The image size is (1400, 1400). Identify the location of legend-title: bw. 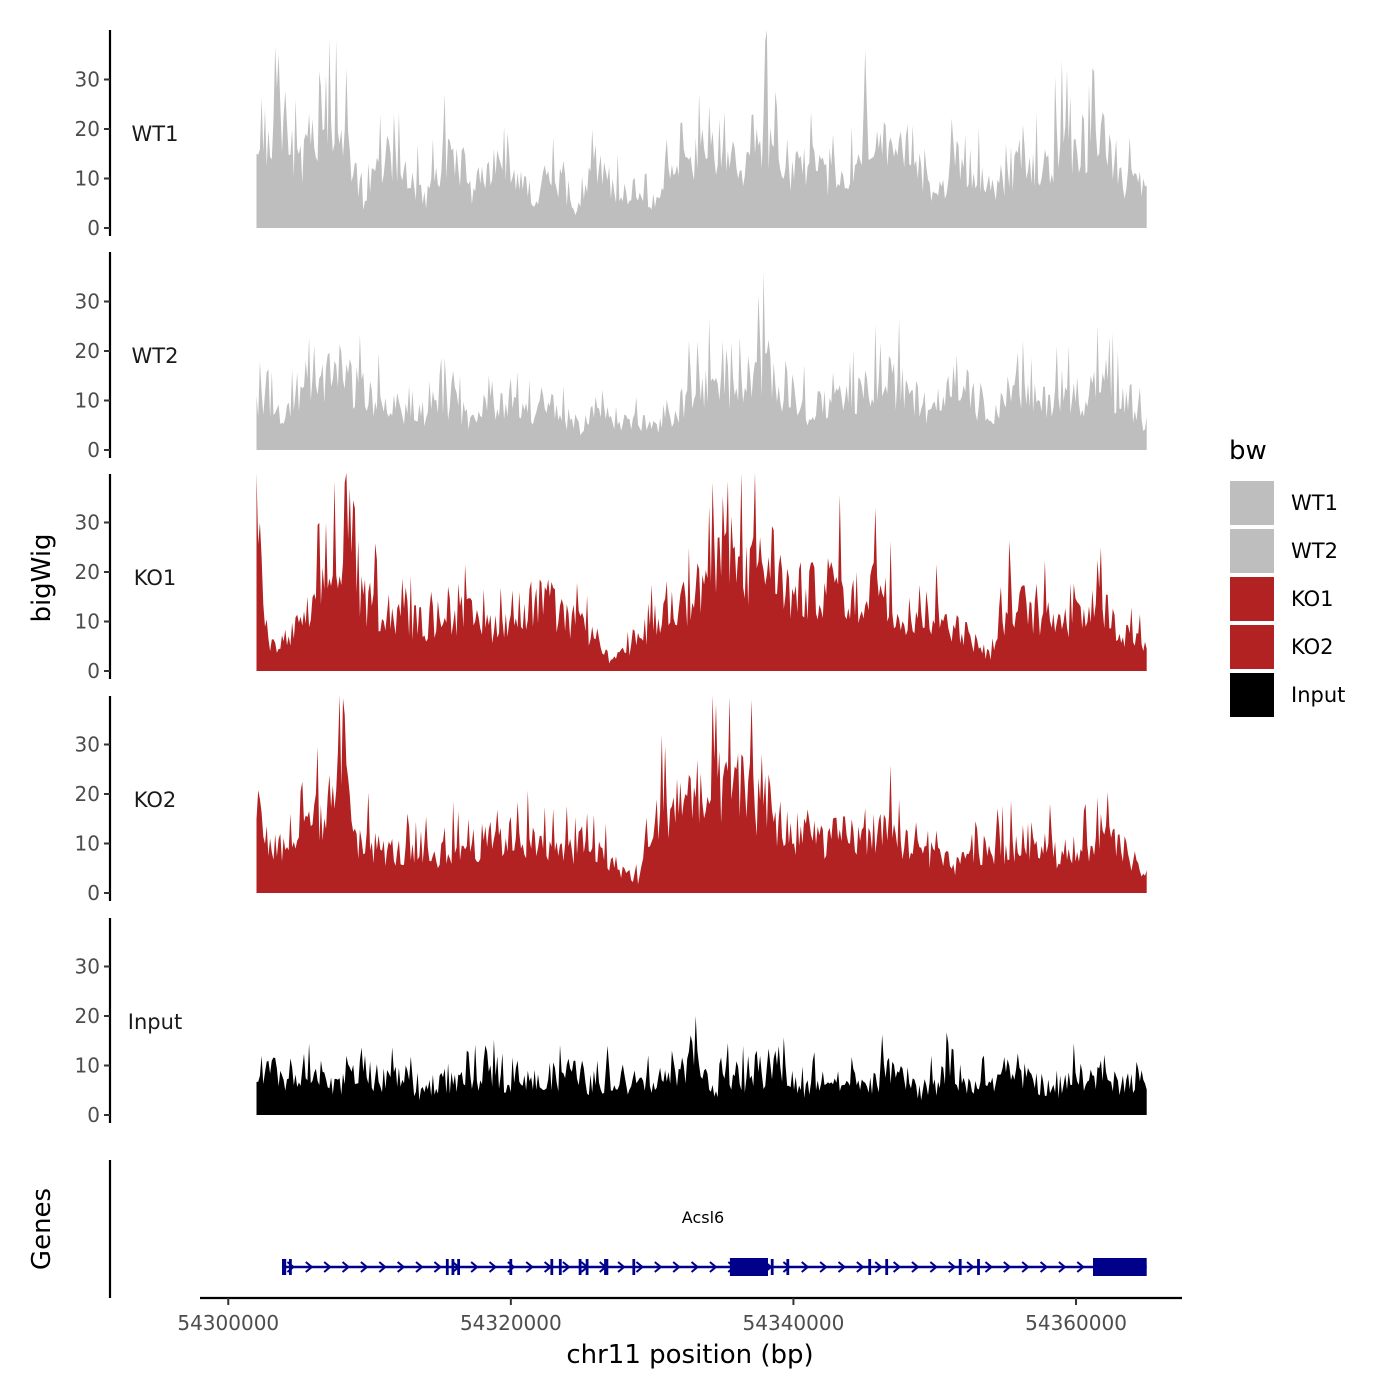
(1248, 451).